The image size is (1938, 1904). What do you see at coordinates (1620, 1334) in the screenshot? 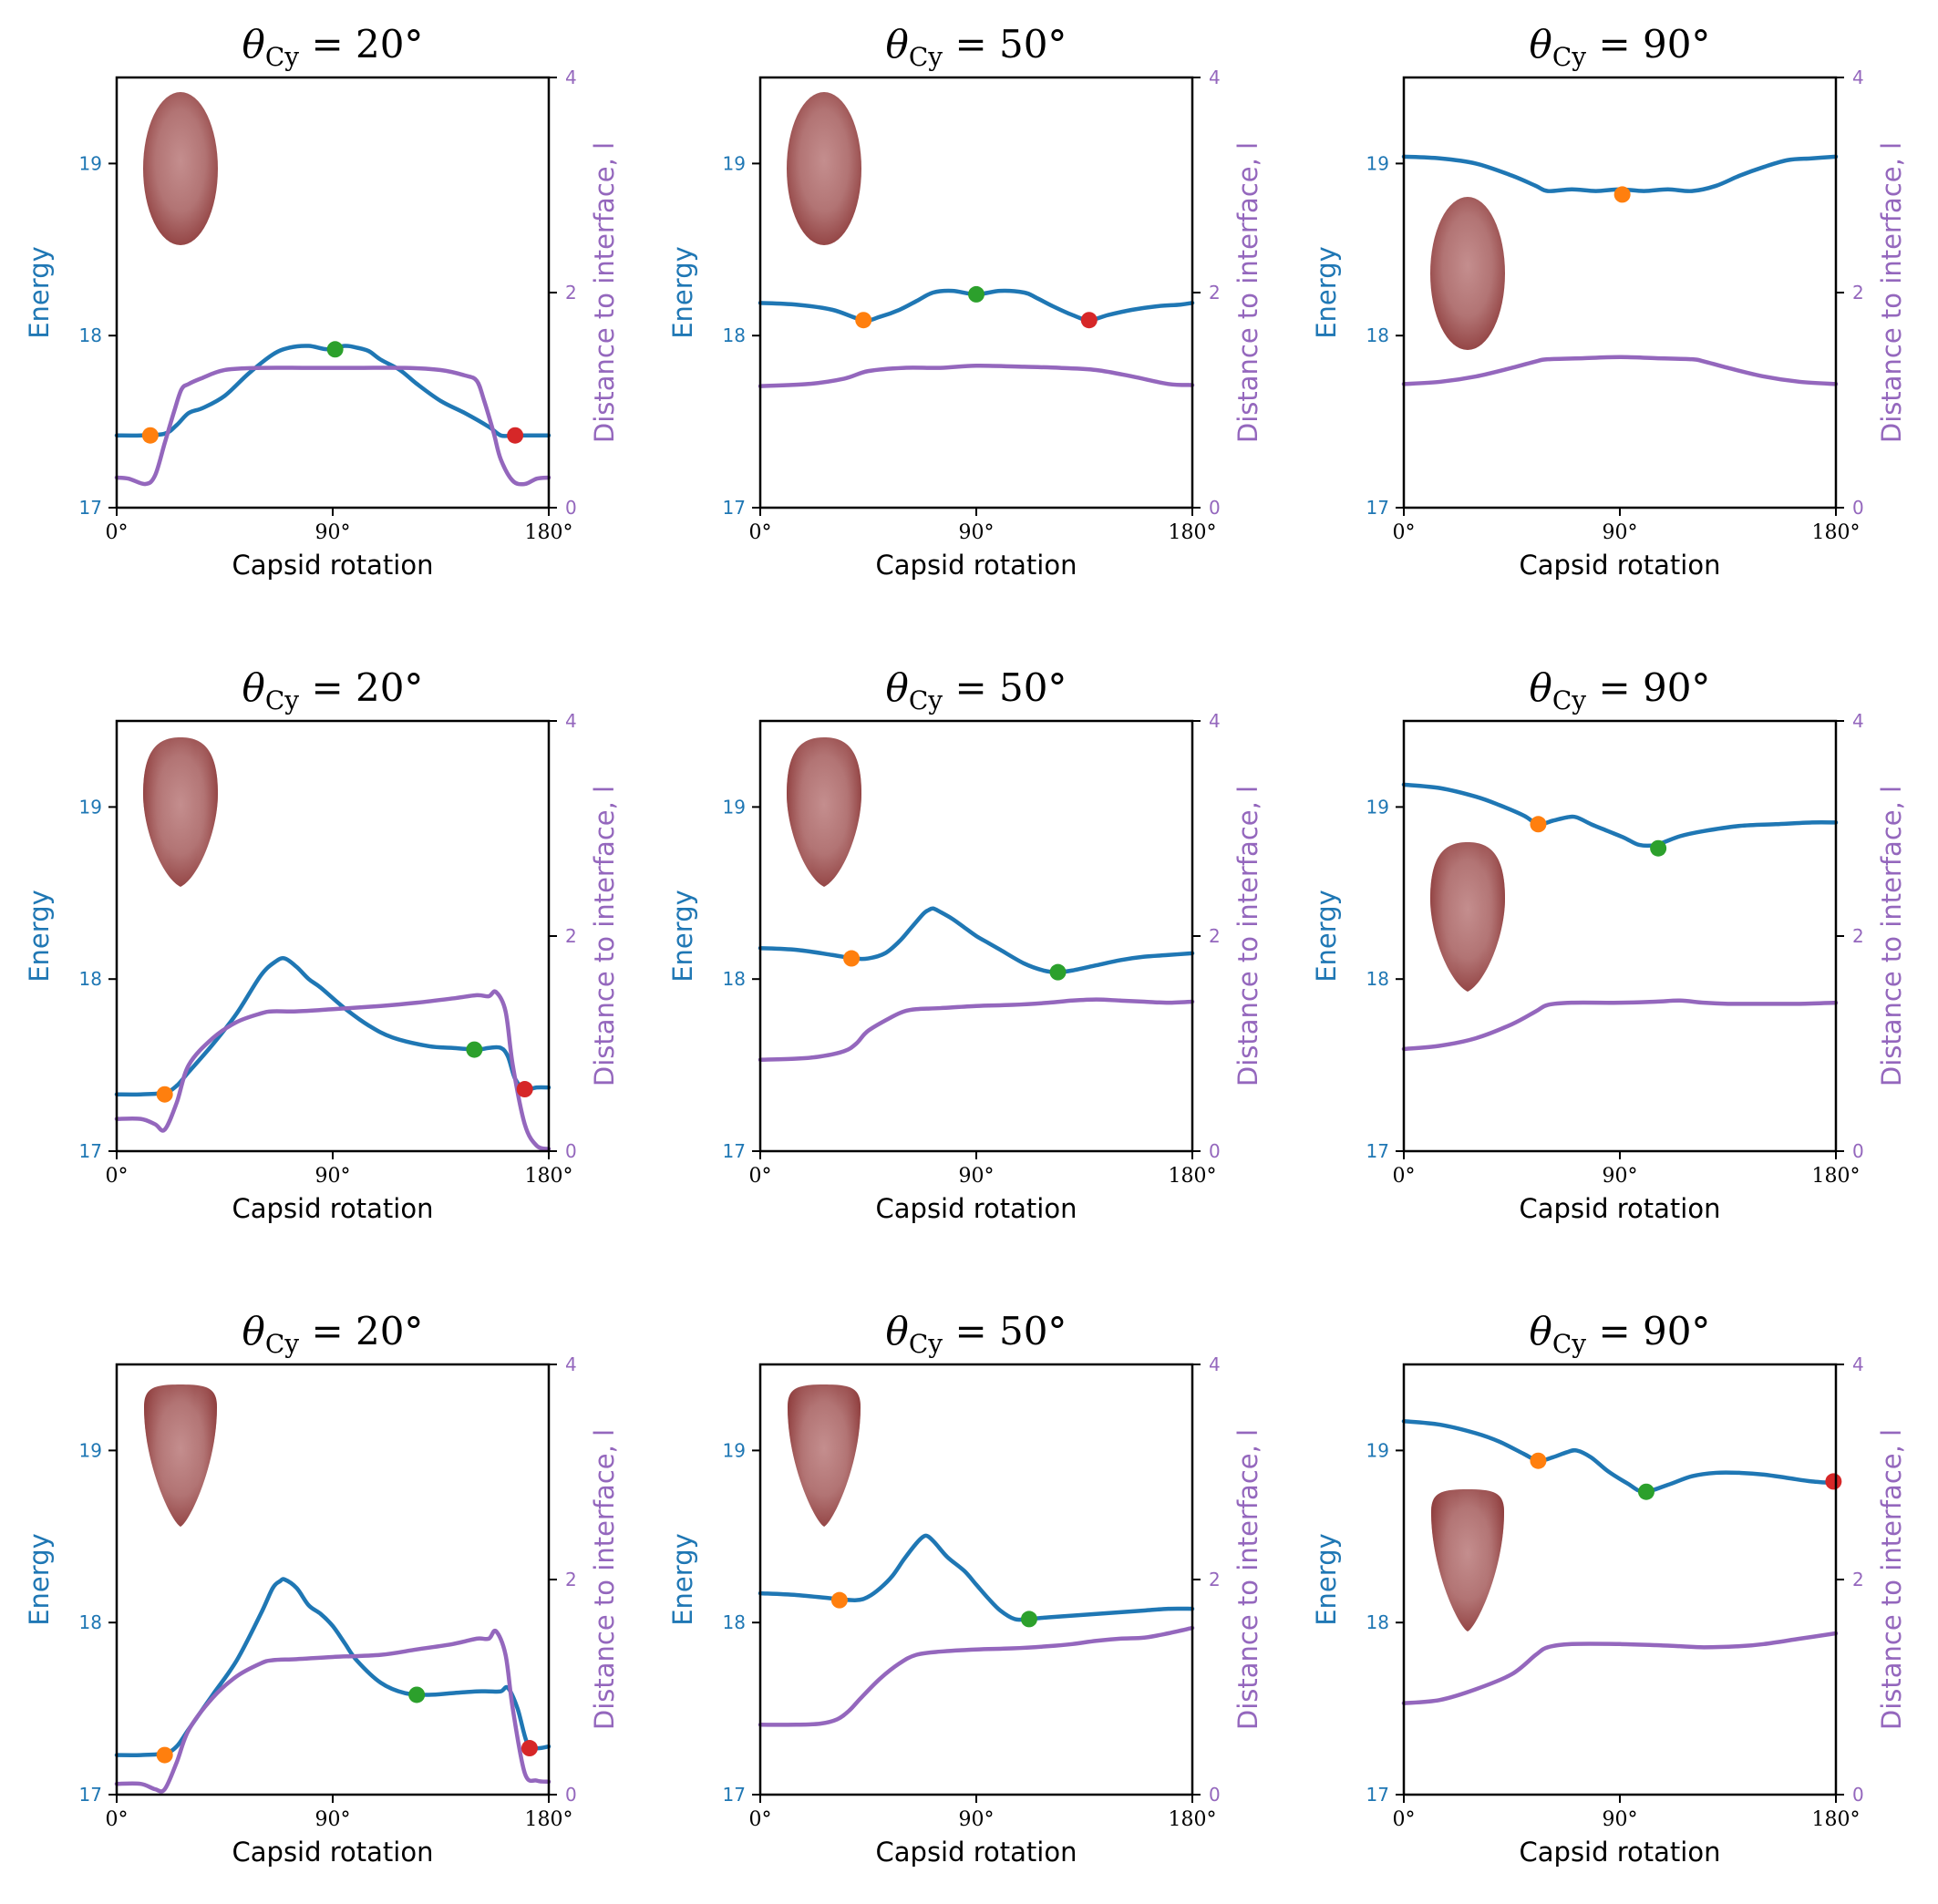
I see `chart-title: θCy = 90°` at bounding box center [1620, 1334].